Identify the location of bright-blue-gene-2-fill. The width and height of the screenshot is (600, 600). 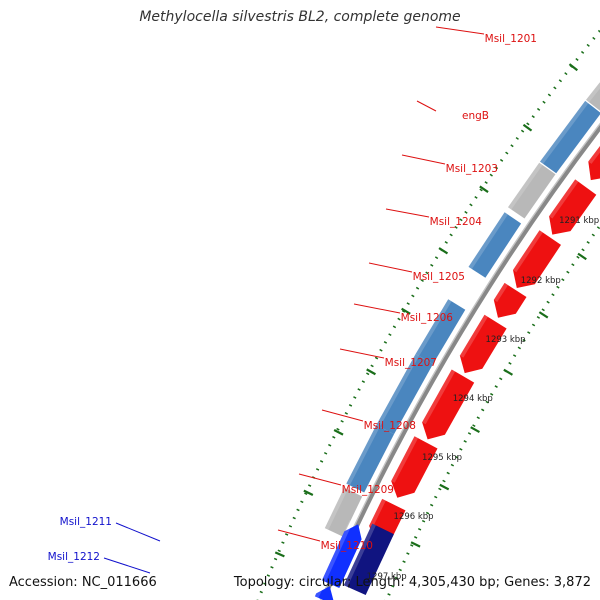
(324, 593).